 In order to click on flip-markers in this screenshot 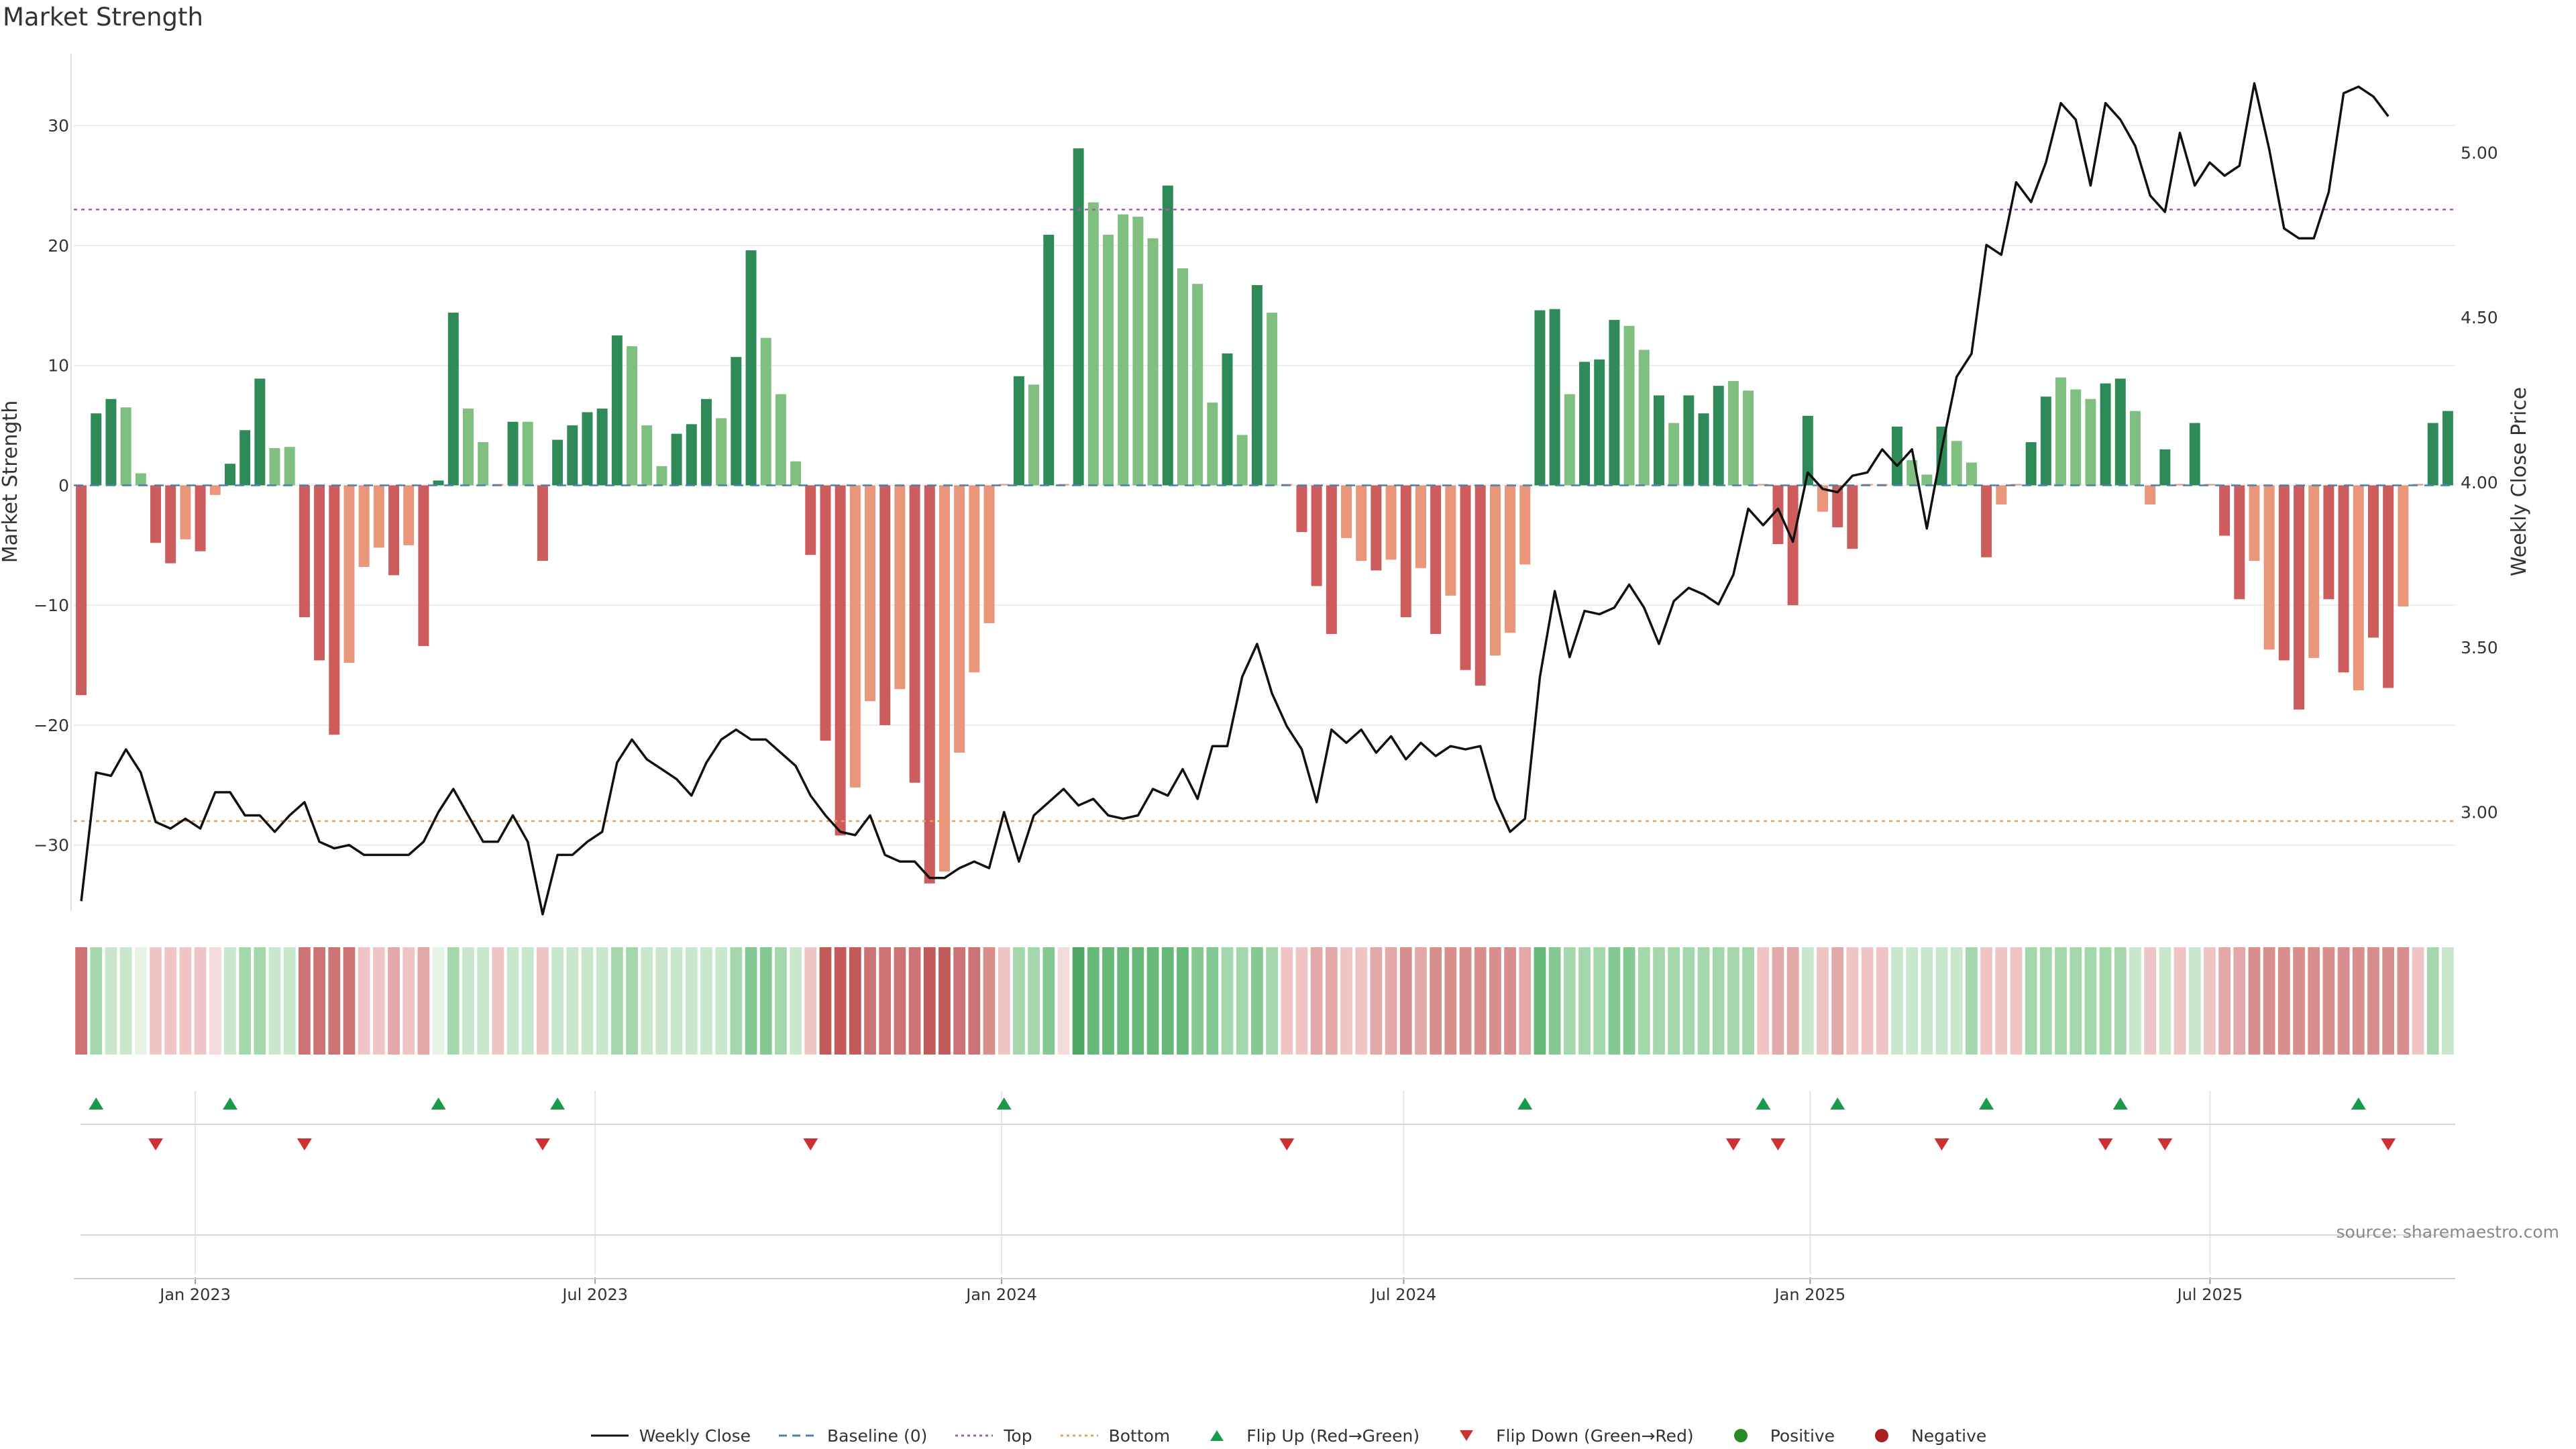, I will do `click(1242, 1123)`.